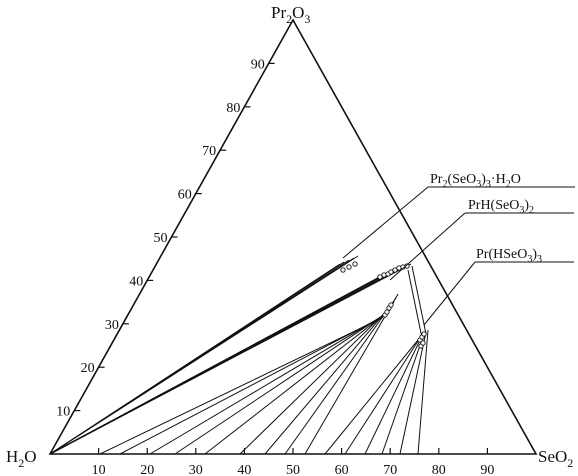 The height and width of the screenshot is (476, 578). I want to click on bottom-tick-label: 10, so click(99, 469).